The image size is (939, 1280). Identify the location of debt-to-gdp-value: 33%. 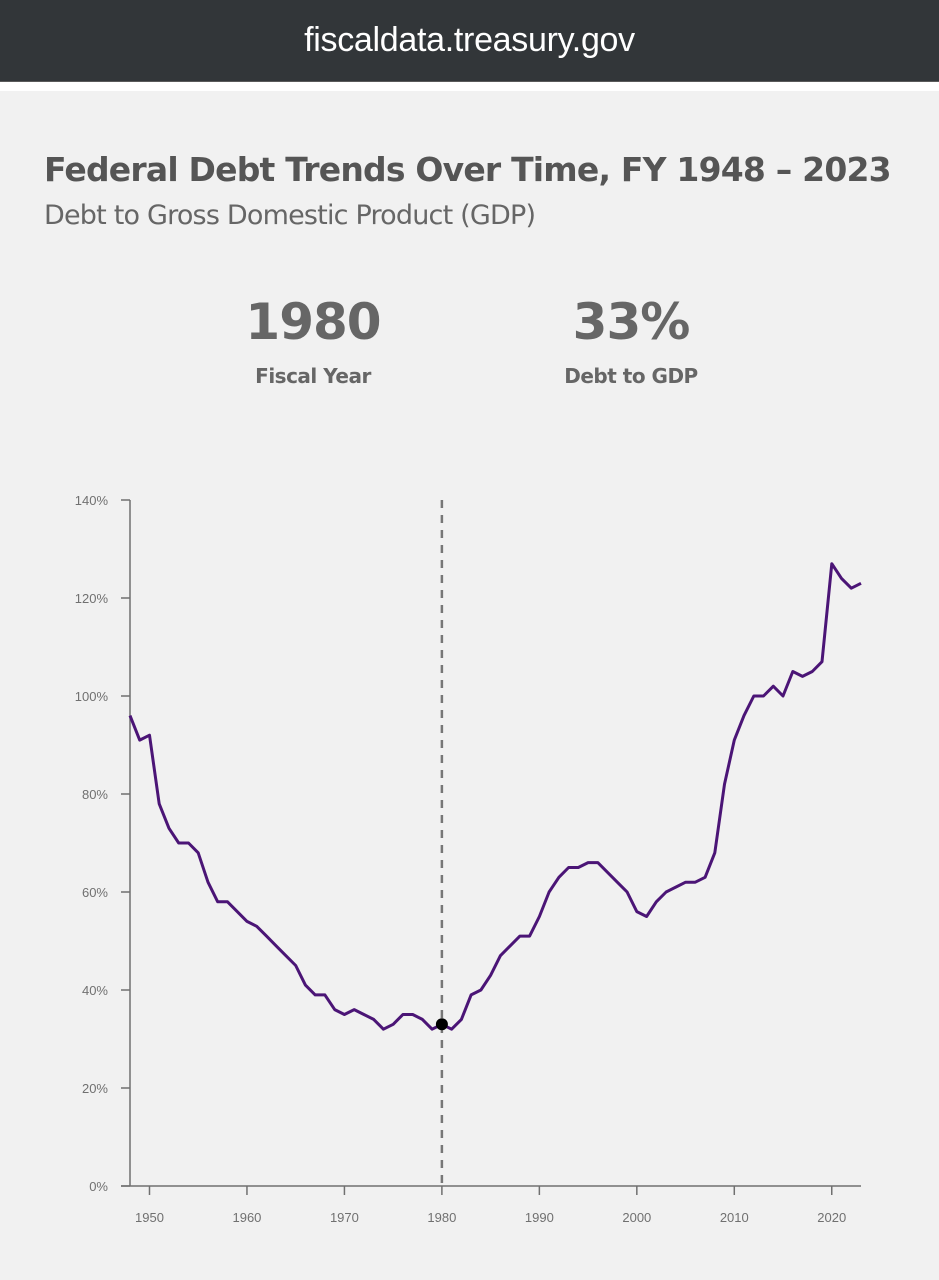
(631, 322).